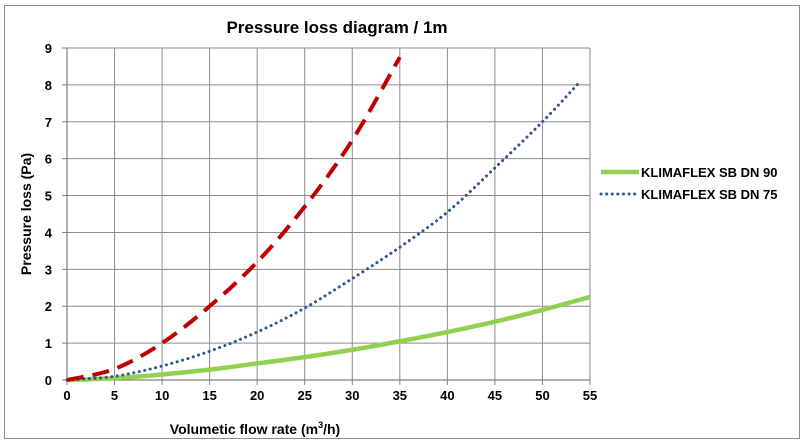 This screenshot has height=446, width=808. I want to click on y-tick-label: 9, so click(48, 48).